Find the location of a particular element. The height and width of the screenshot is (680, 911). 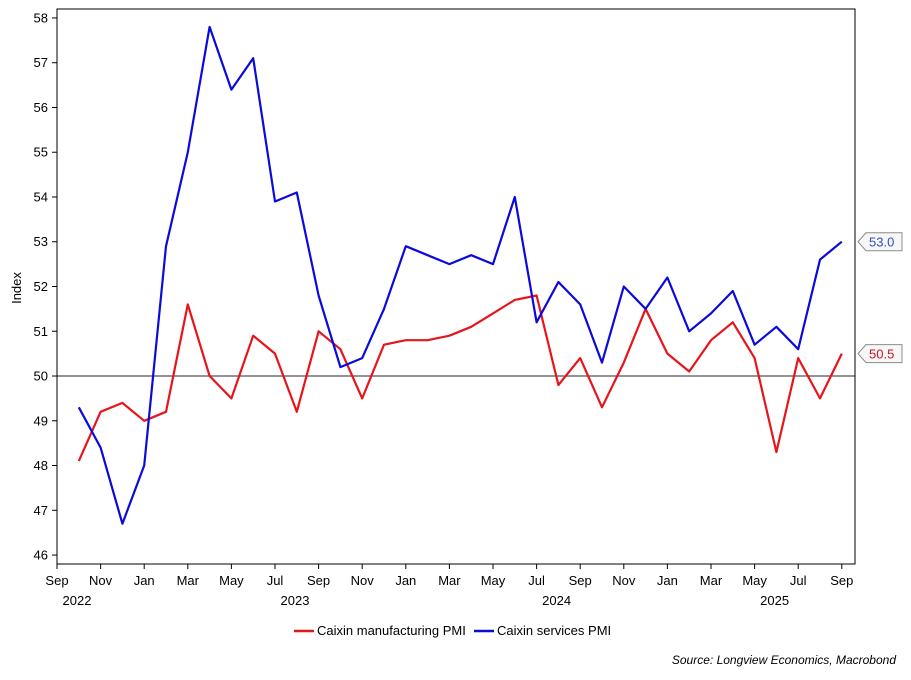

y-axis: 46 47 48 49 50 51 52 53 54 55 56 57 58 is located at coordinates (45, 286).